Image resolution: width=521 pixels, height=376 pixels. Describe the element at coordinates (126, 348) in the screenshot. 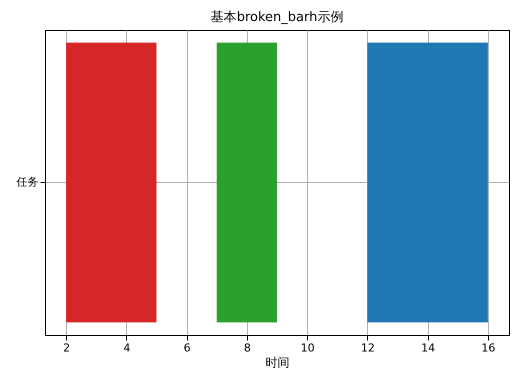

I see `x-tick-label: 4` at that location.